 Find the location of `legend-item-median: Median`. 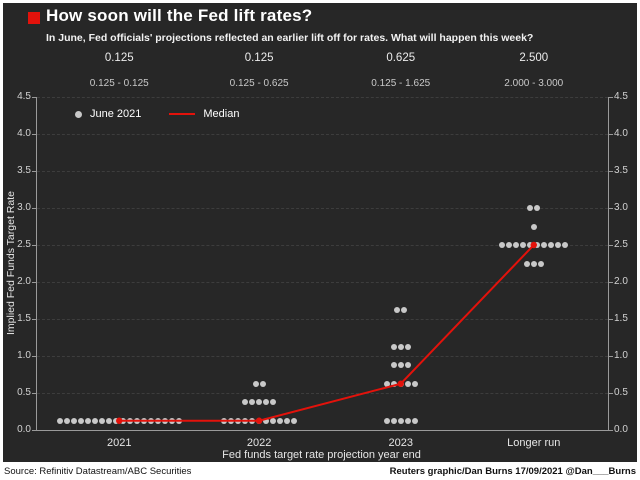

legend-item-median: Median is located at coordinates (204, 114).